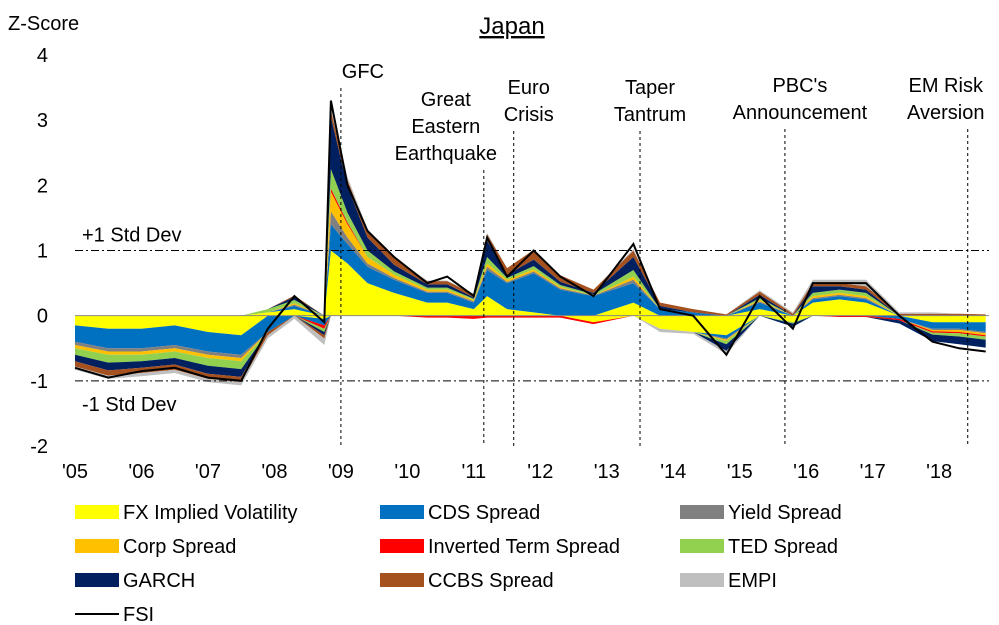 Image resolution: width=999 pixels, height=625 pixels. I want to click on y-tick-label: -1, so click(39, 382).